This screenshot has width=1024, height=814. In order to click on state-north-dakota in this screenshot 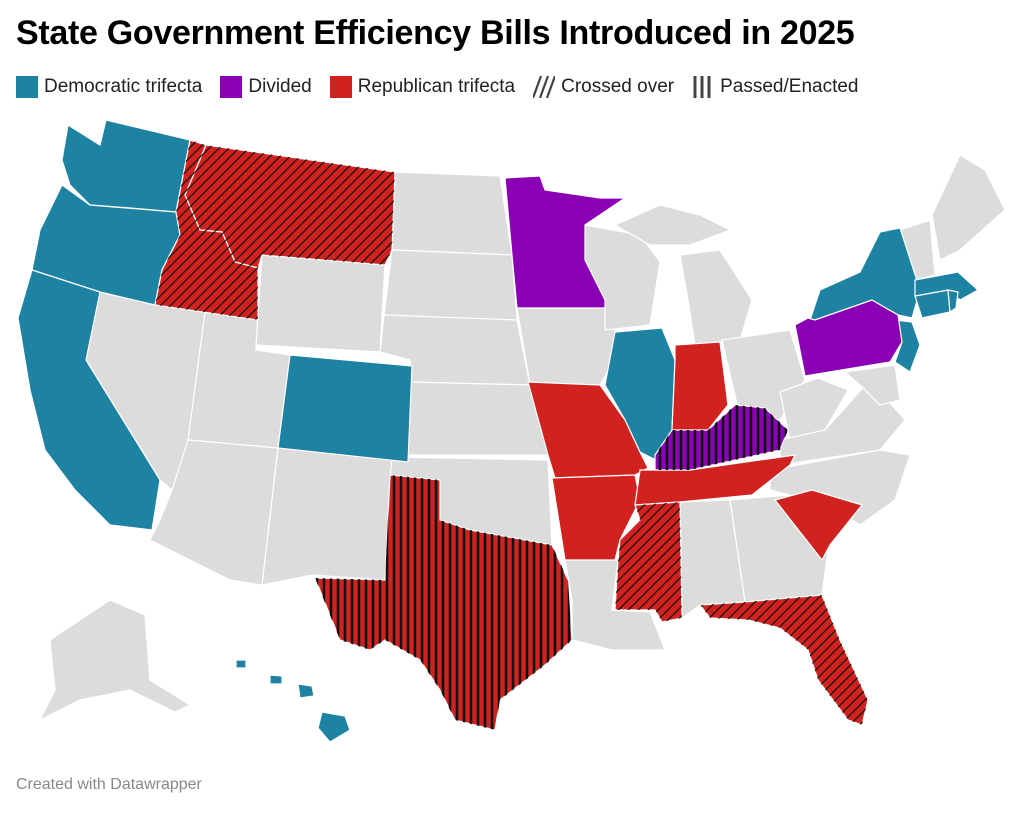, I will do `click(452, 213)`.